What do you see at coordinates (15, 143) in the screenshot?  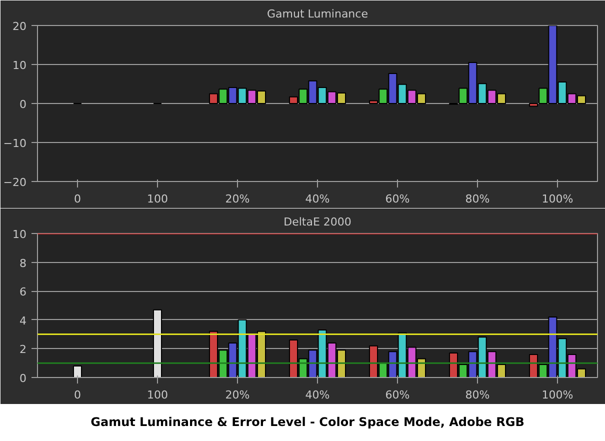 I see `y-tick-label: −10` at bounding box center [15, 143].